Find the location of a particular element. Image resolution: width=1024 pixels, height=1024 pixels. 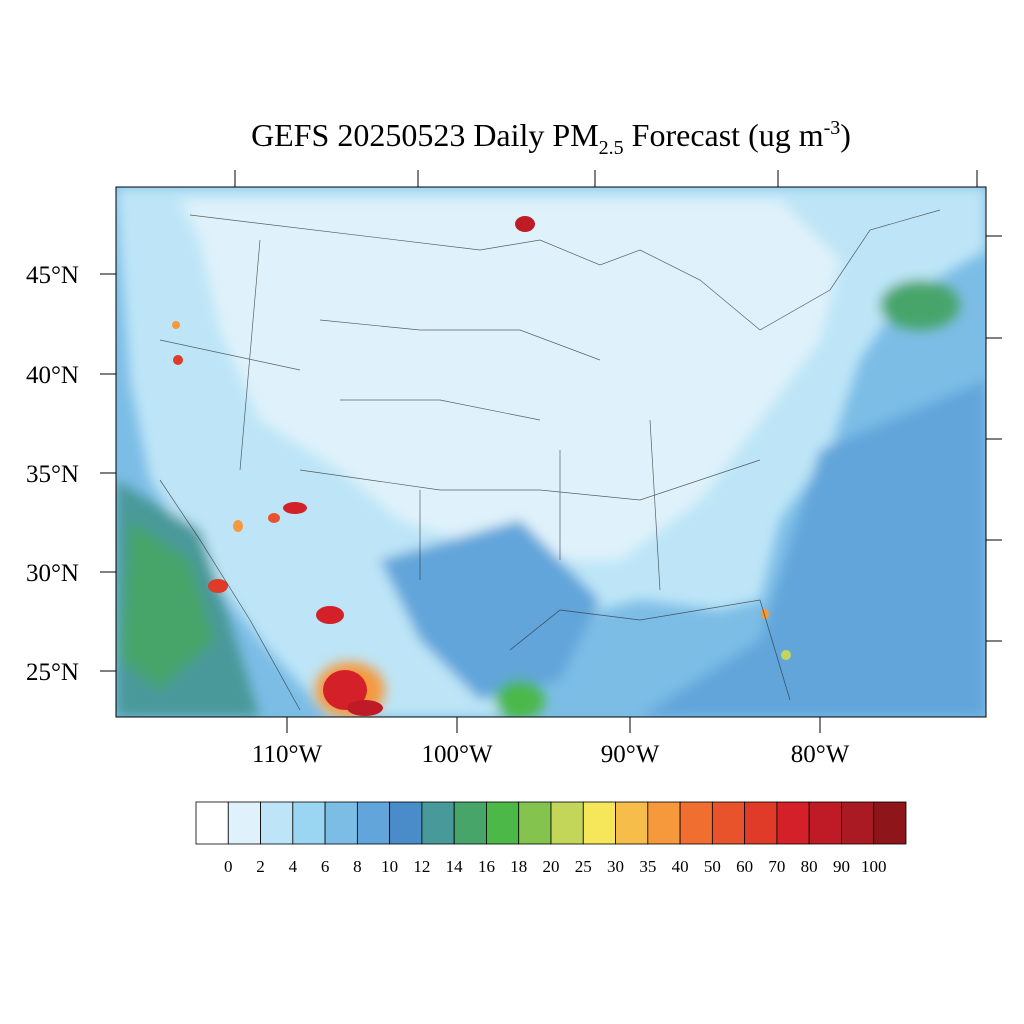

lat-label: 40°N is located at coordinates (52, 375).